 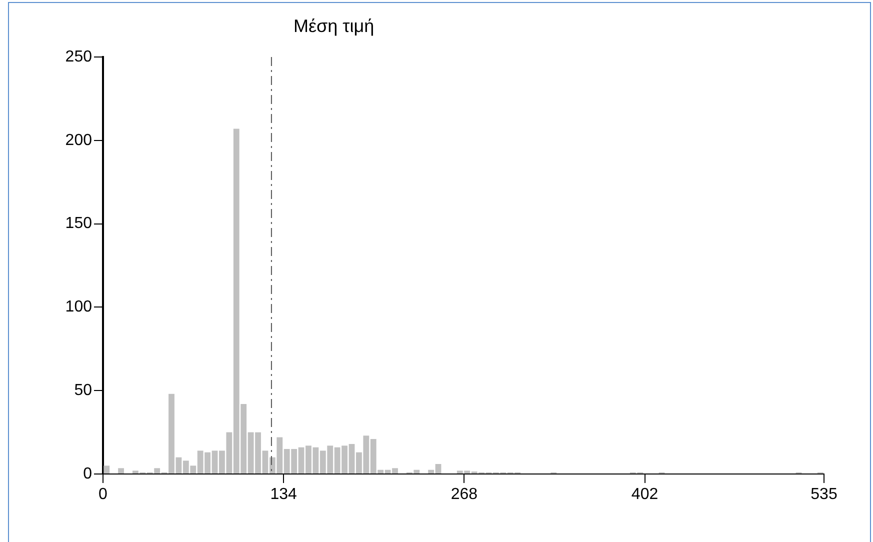 I want to click on y-tick-label: 200, so click(x=78, y=140).